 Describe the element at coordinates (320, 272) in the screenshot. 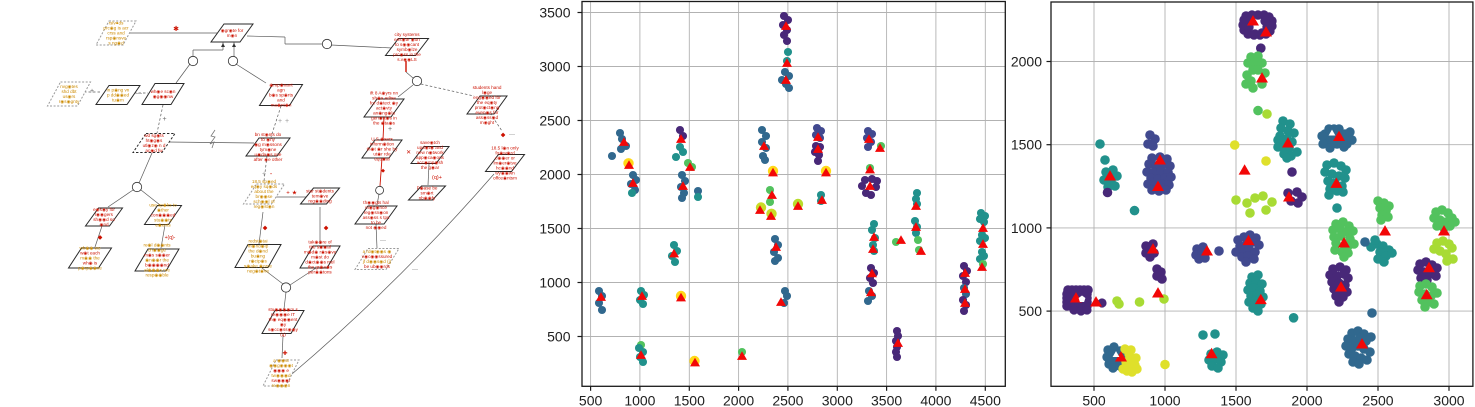

I see `svg-text: per◉◉tons` at that location.